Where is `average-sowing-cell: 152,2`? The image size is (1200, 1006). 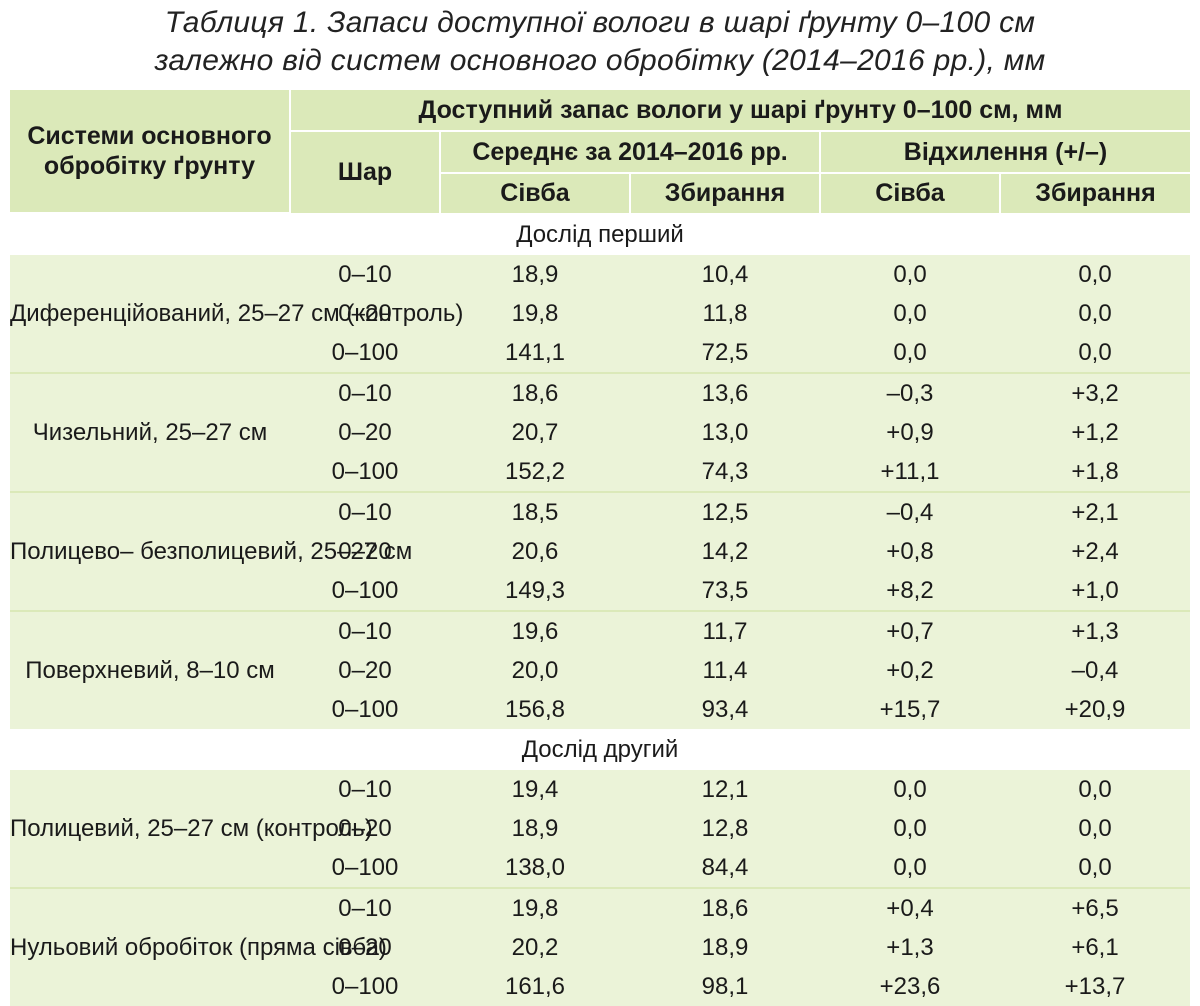 average-sowing-cell: 152,2 is located at coordinates (535, 472).